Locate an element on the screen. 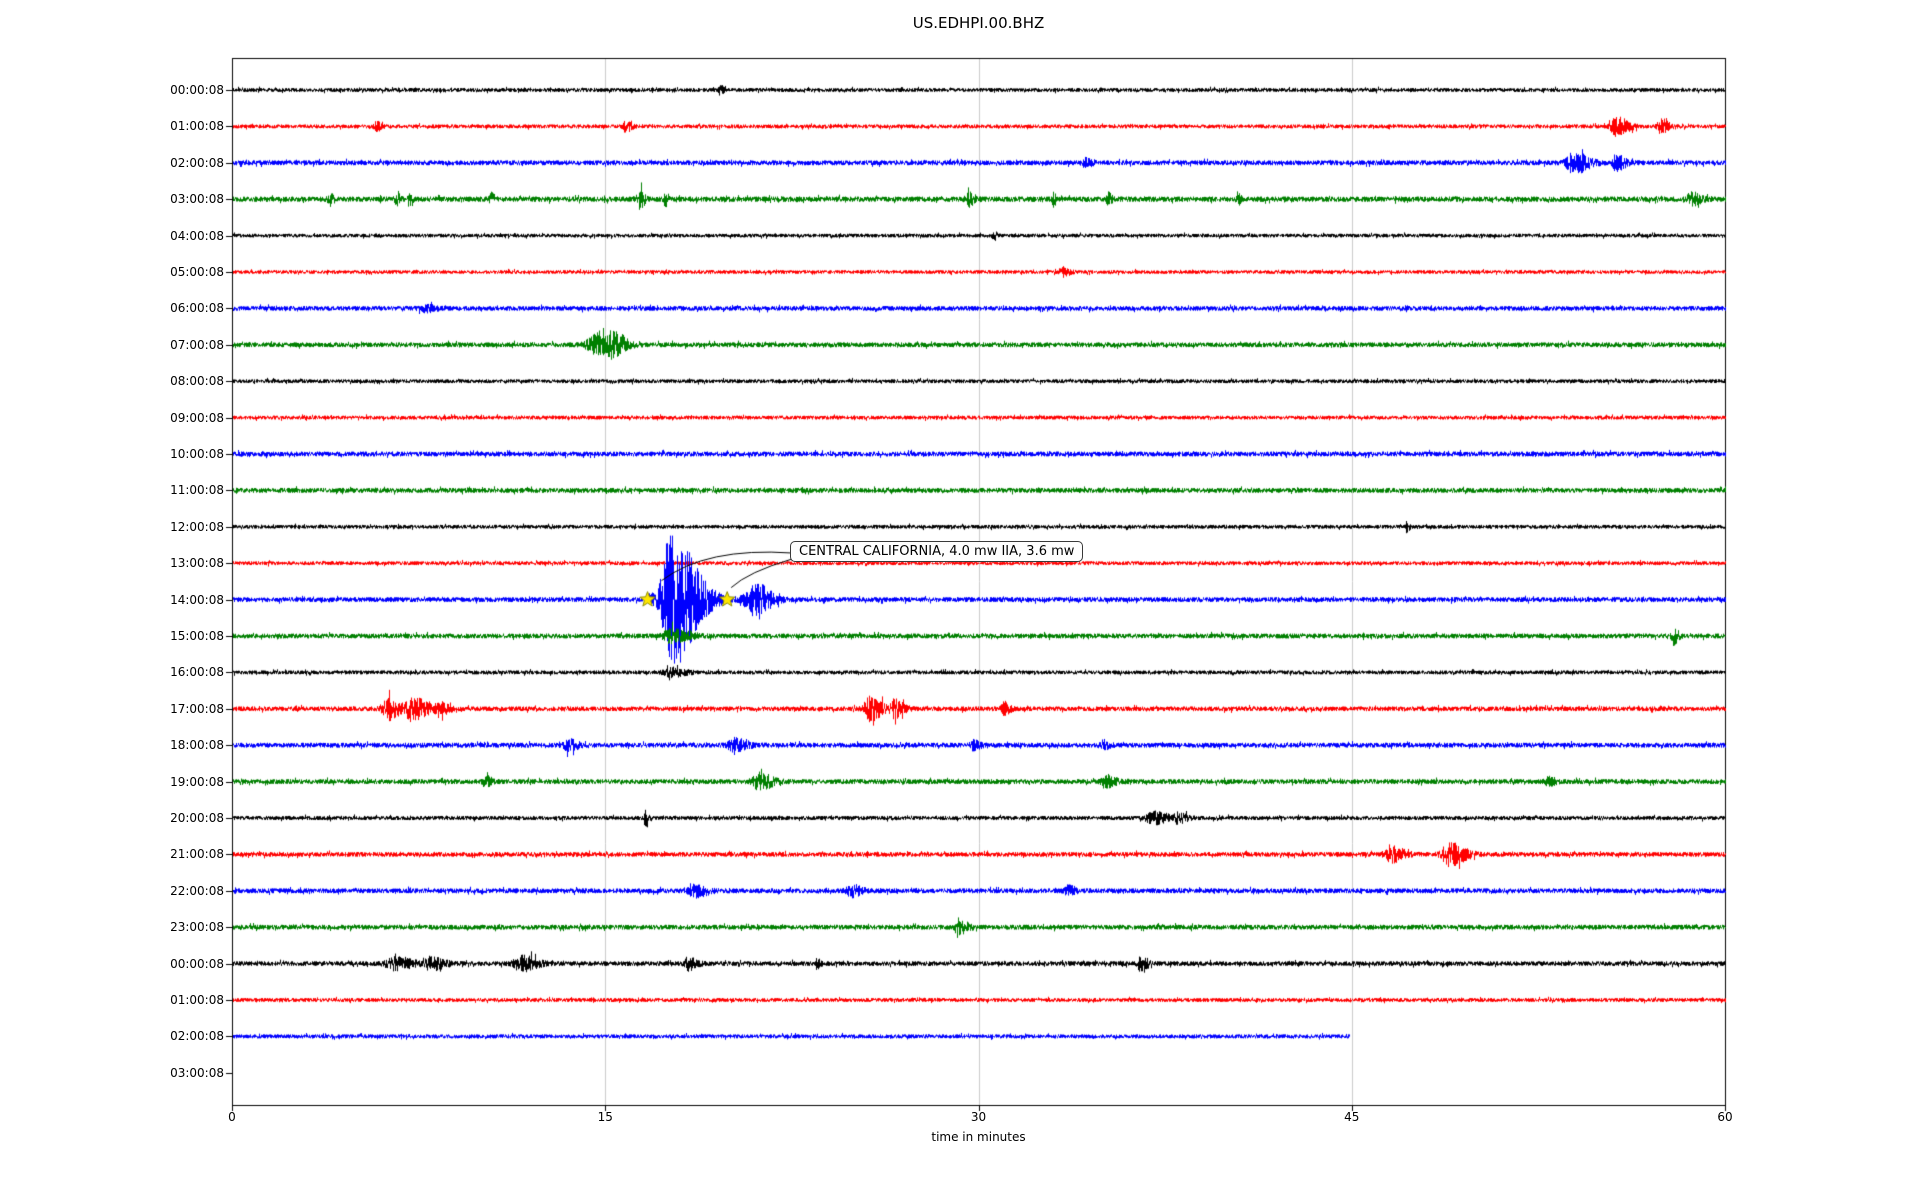 The image size is (1920, 1200). trace-time-label: 10:00:08 is located at coordinates (197, 454).